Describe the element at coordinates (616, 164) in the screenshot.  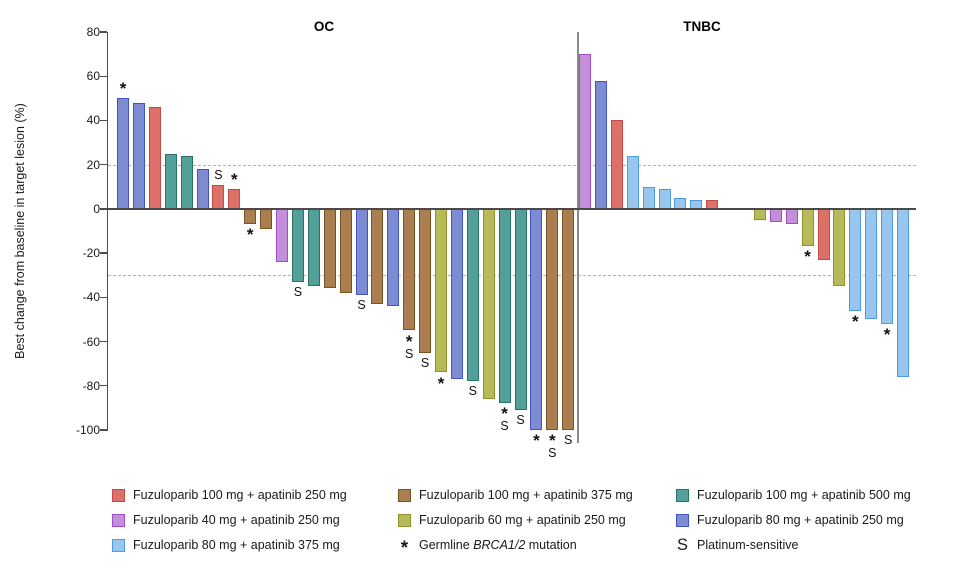
I see `bar-tnbc-3-red` at that location.